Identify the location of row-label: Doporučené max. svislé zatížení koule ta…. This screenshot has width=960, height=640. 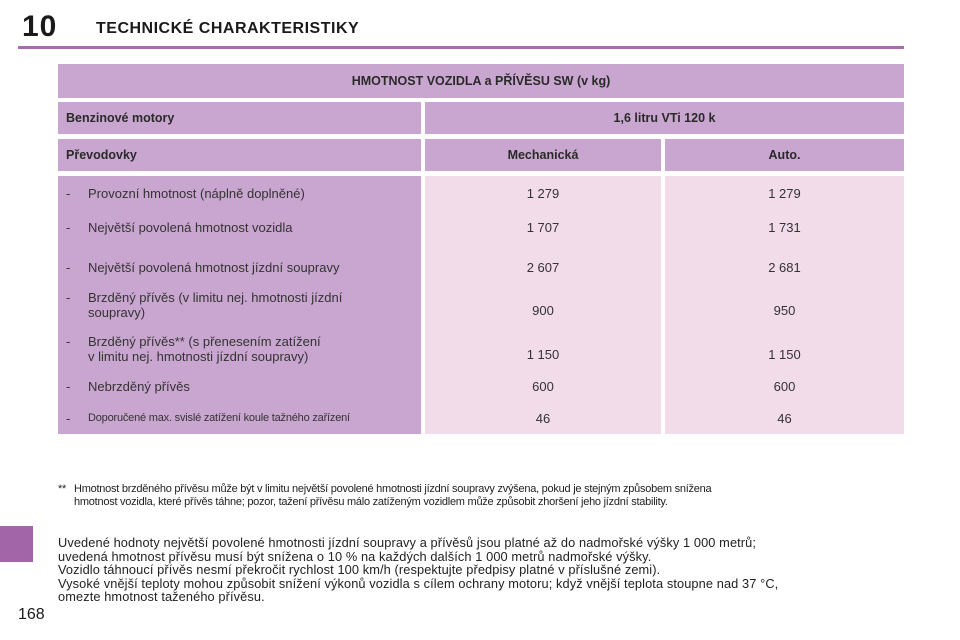
(219, 417).